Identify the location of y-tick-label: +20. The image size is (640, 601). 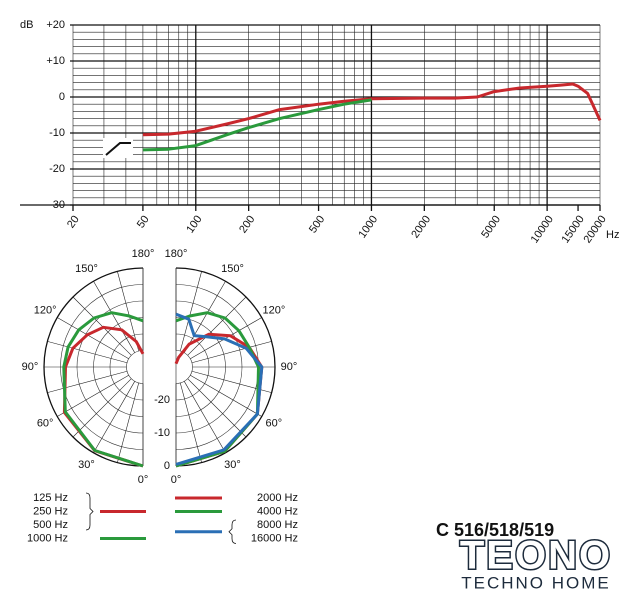
(55, 25).